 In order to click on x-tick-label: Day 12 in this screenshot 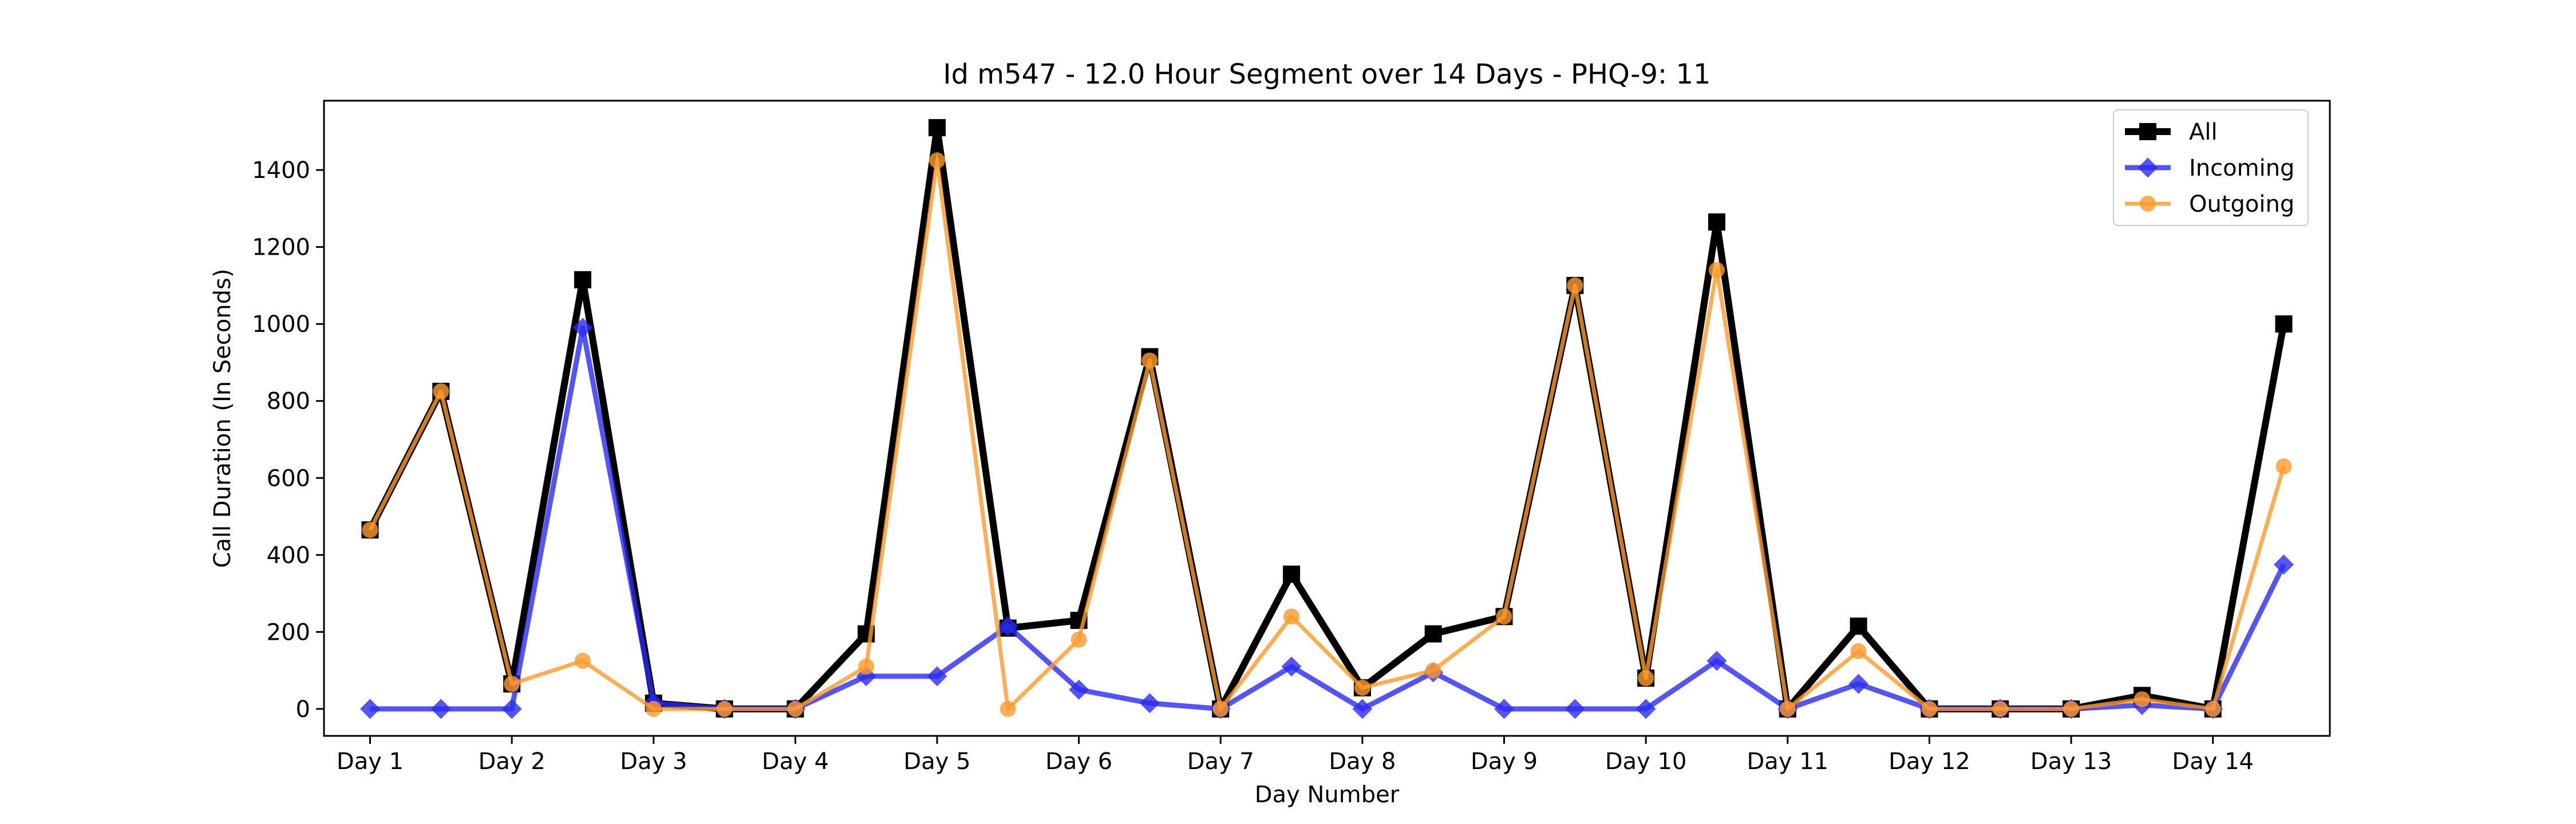, I will do `click(1929, 761)`.